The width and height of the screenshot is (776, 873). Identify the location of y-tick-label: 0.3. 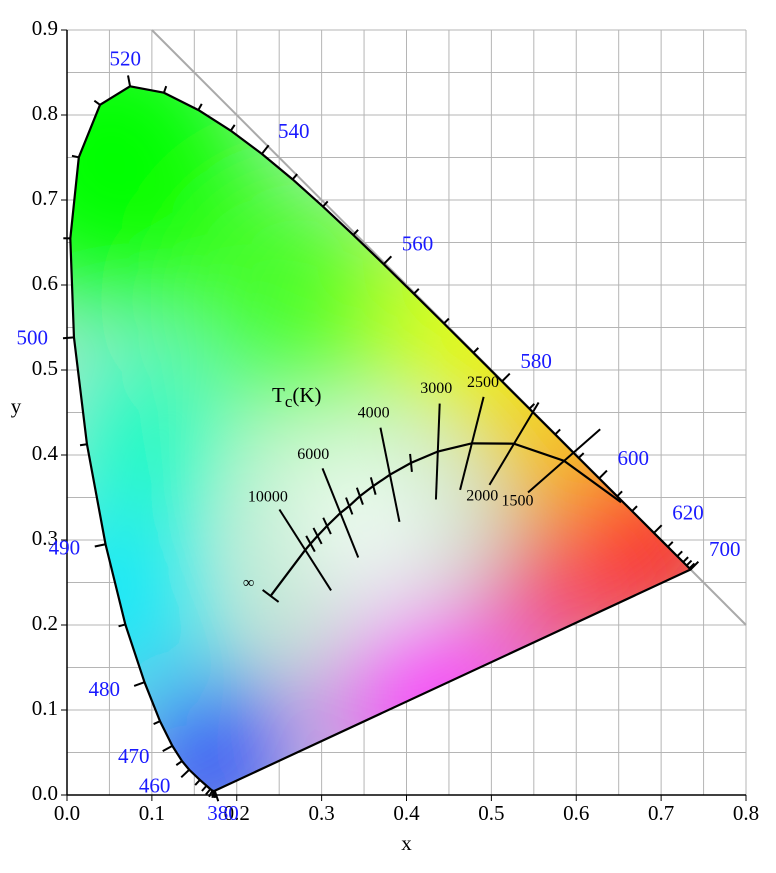
(45, 538).